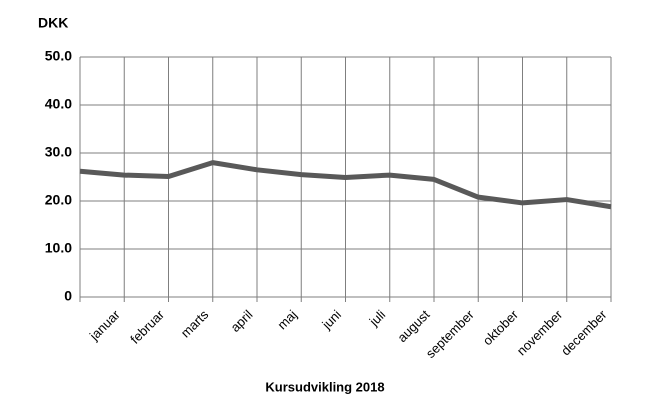 Image resolution: width=650 pixels, height=413 pixels. I want to click on y-tick-label: 50.0, so click(58, 56).